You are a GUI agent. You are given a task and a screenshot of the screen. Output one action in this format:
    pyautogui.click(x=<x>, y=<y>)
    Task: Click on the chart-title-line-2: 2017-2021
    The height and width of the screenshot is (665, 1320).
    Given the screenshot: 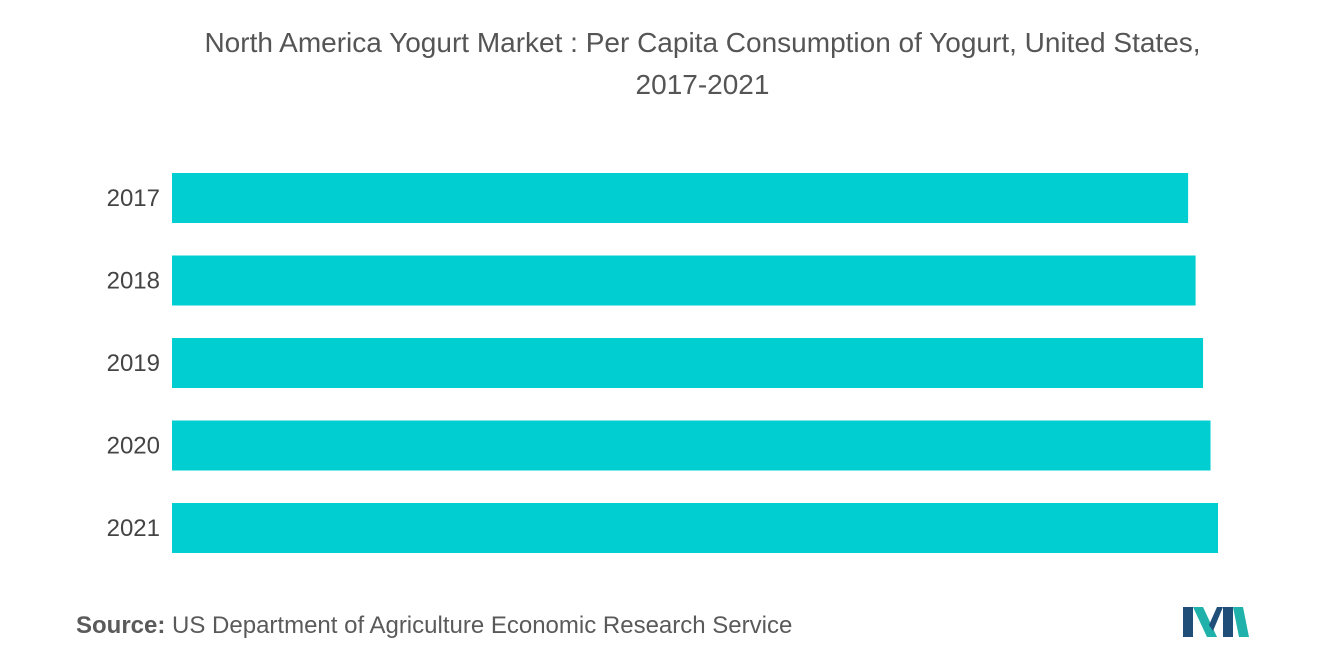 What is the action you would take?
    pyautogui.click(x=702, y=84)
    